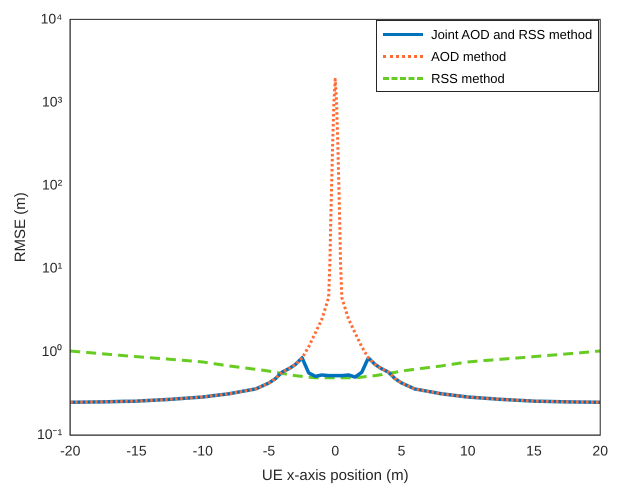 Image resolution: width=619 pixels, height=497 pixels. I want to click on x-tick-label: 5, so click(402, 450).